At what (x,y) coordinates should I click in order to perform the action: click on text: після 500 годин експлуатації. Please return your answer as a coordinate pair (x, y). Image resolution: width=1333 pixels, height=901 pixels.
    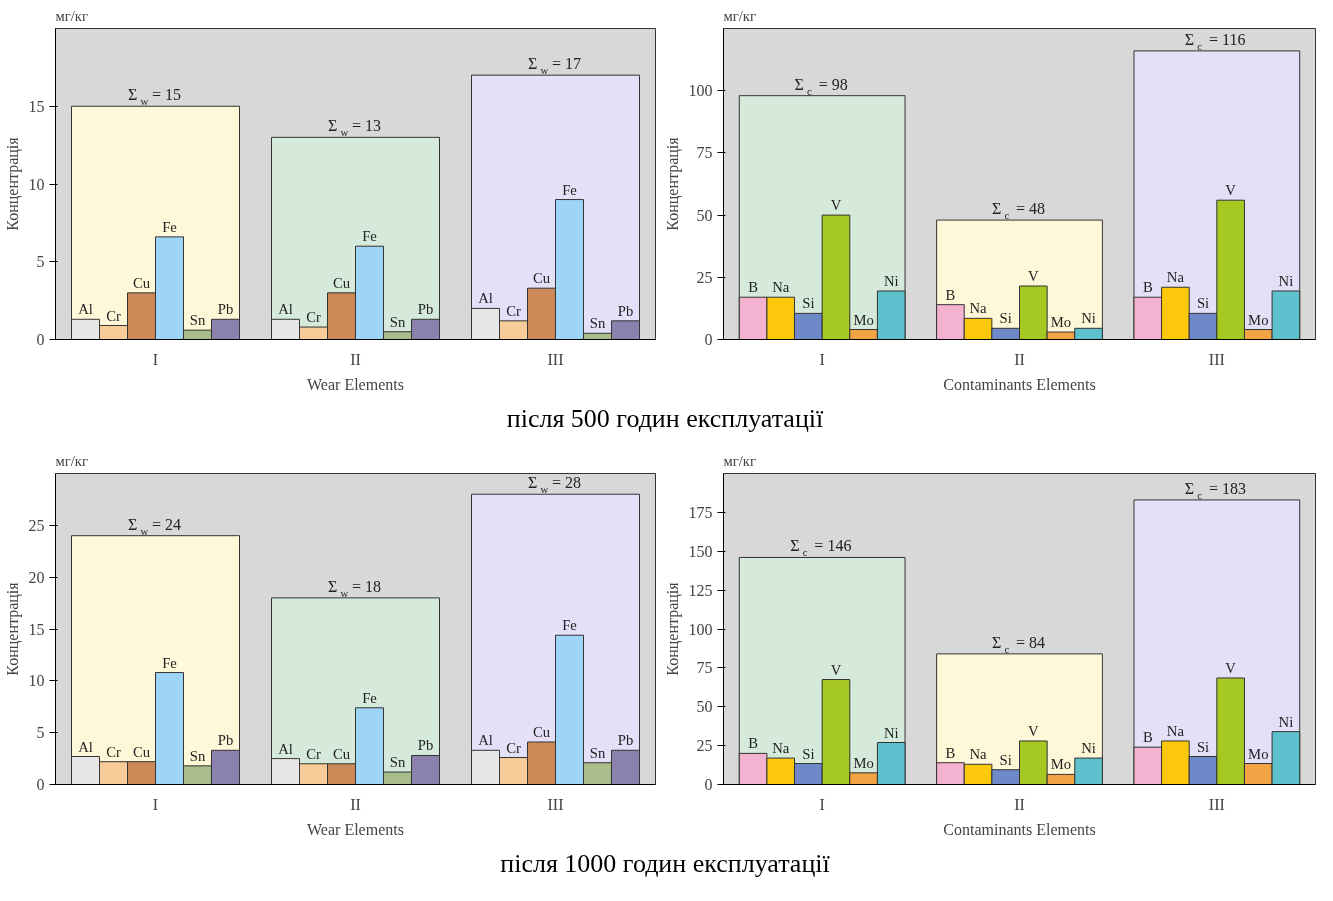
    Looking at the image, I should click on (665, 419).